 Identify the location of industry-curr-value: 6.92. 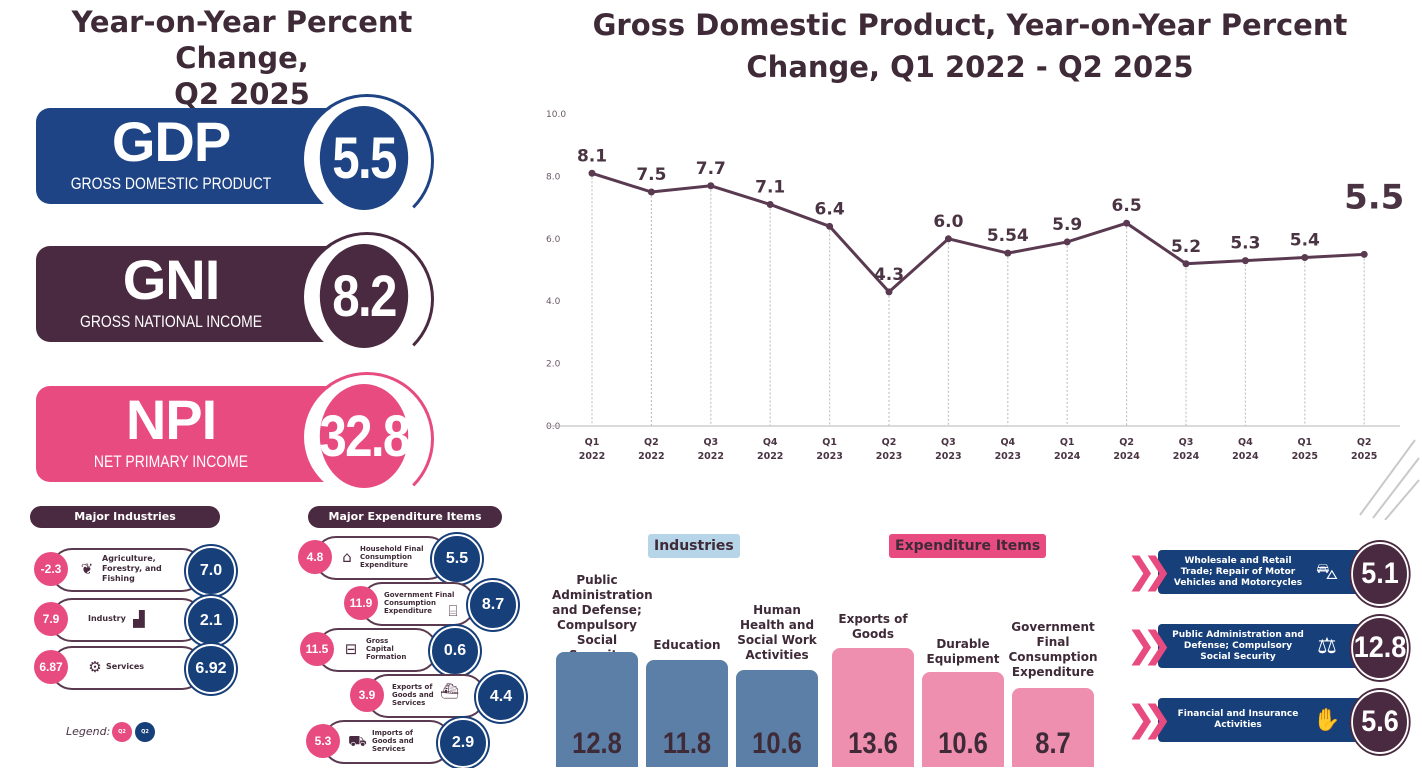
(211, 669).